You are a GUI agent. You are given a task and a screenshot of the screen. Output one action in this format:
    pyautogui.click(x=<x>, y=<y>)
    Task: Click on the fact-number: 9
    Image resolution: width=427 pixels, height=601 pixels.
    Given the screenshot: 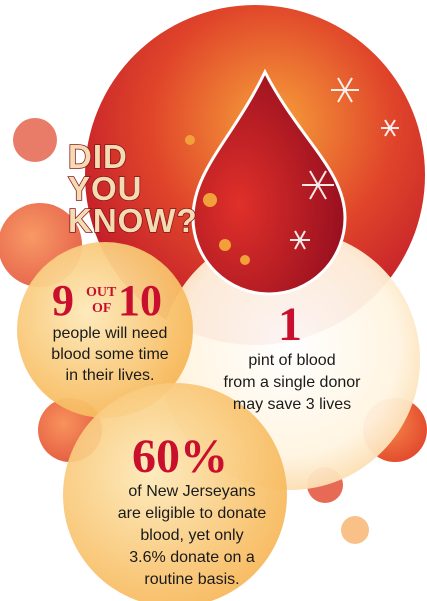 What is the action you would take?
    pyautogui.click(x=63, y=300)
    